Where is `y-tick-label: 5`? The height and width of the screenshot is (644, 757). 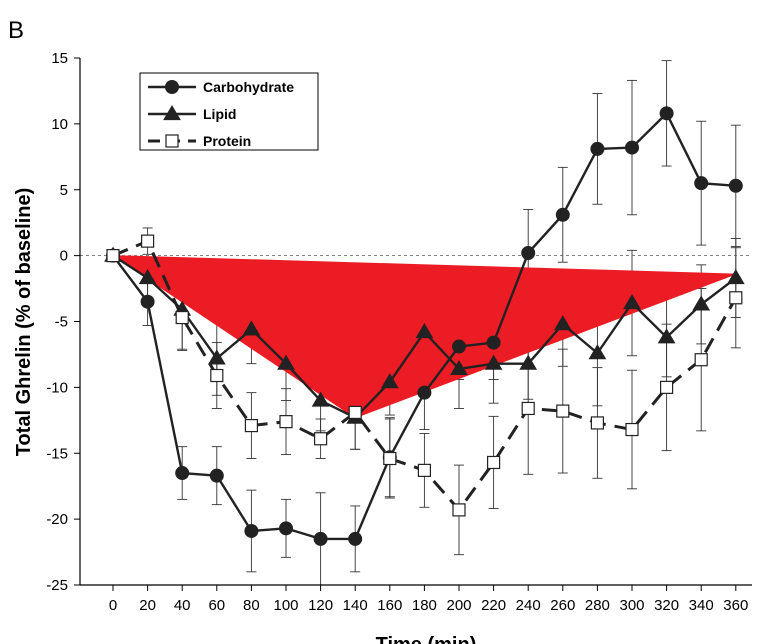
y-tick-label: 5 is located at coordinates (64, 190).